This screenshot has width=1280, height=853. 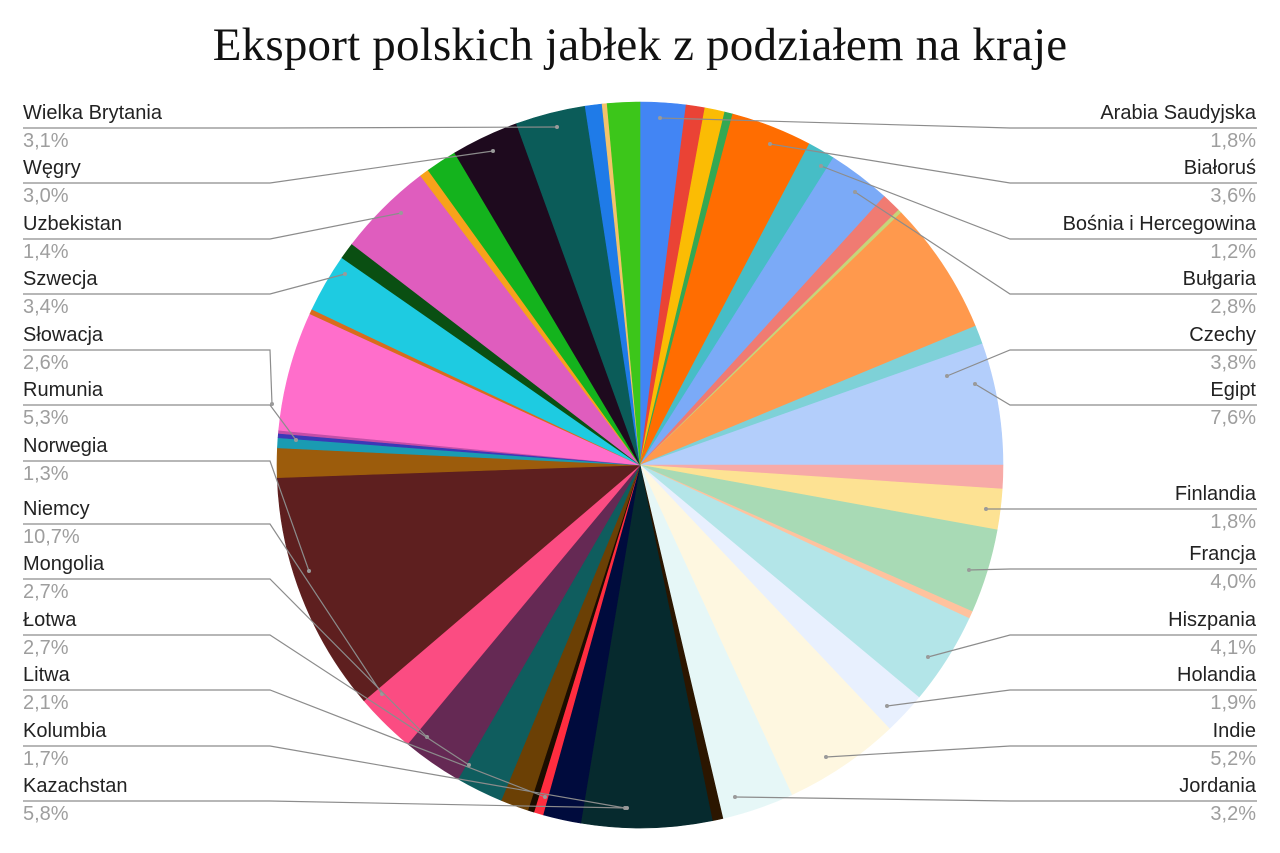 I want to click on slice-label-name: Mongolia, so click(x=64, y=564).